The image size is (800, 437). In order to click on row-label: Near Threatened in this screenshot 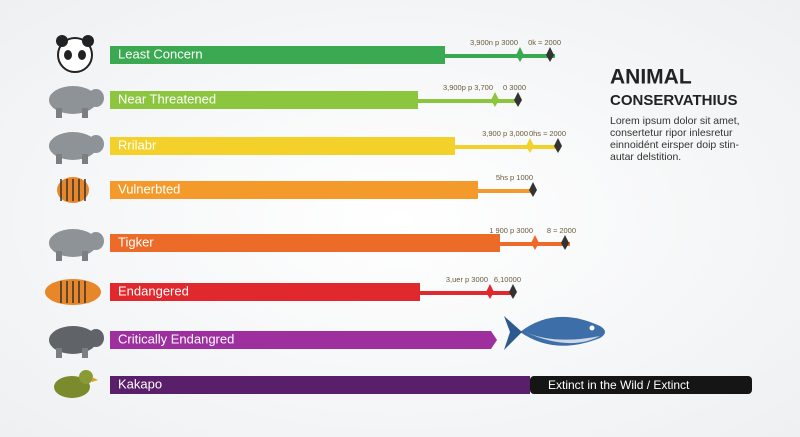, I will do `click(167, 98)`.